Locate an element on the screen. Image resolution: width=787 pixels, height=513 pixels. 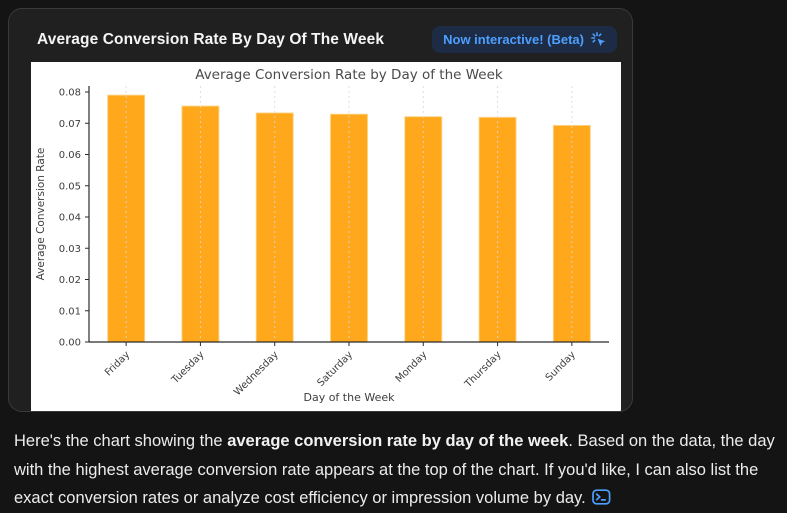
y-tick-label: 0.06 is located at coordinates (70, 155).